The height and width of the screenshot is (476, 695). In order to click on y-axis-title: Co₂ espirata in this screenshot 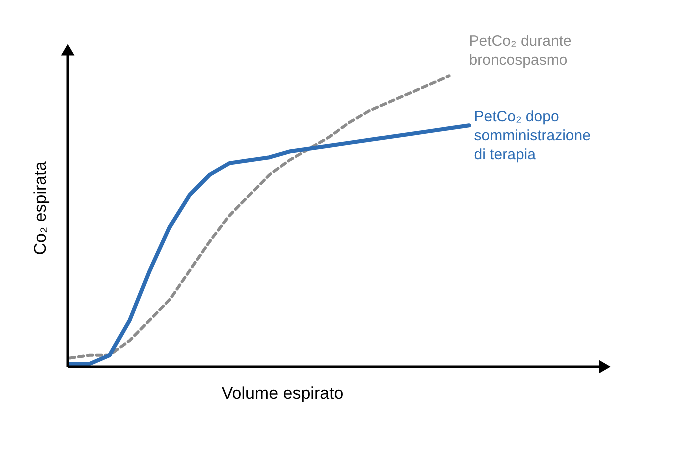, I will do `click(40, 208)`.